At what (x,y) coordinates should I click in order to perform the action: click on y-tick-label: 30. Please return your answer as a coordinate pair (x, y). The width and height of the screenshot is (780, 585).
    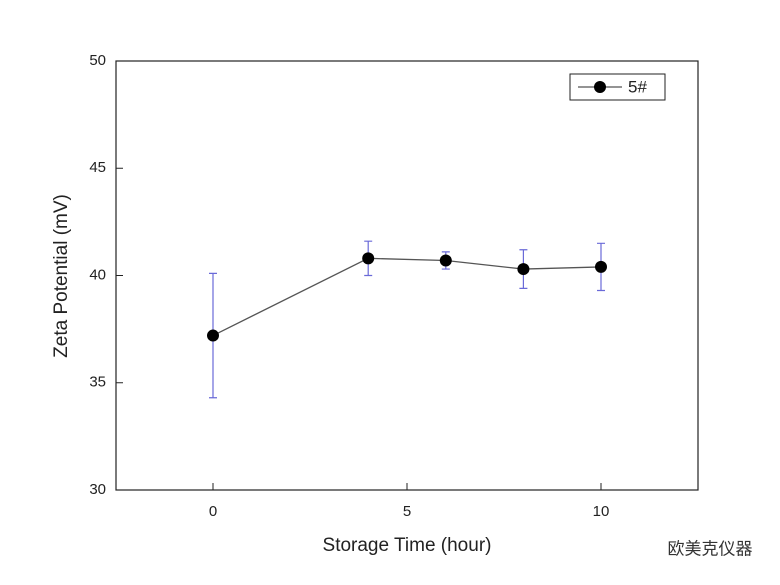
    Looking at the image, I should click on (97, 489).